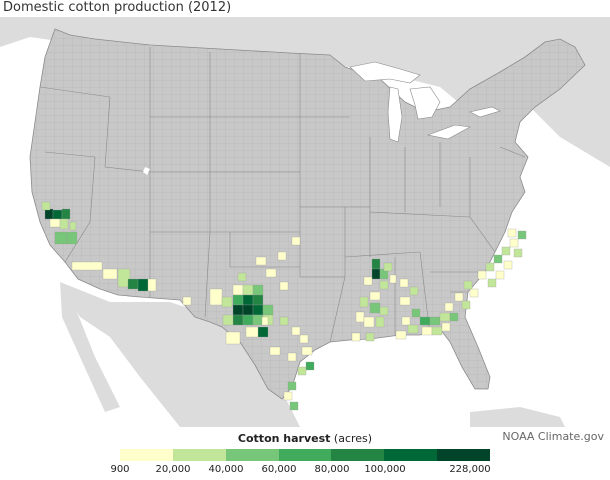  I want to click on legend-title: Cotton harvest (acres), so click(305, 438).